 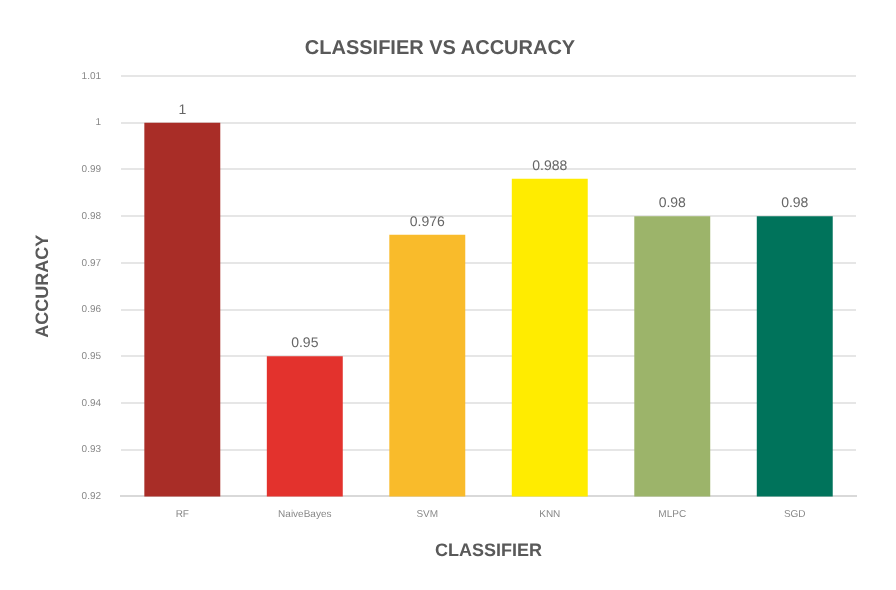 I want to click on chart-title: CLASSIFIER VS ACCURACY, so click(x=440, y=48).